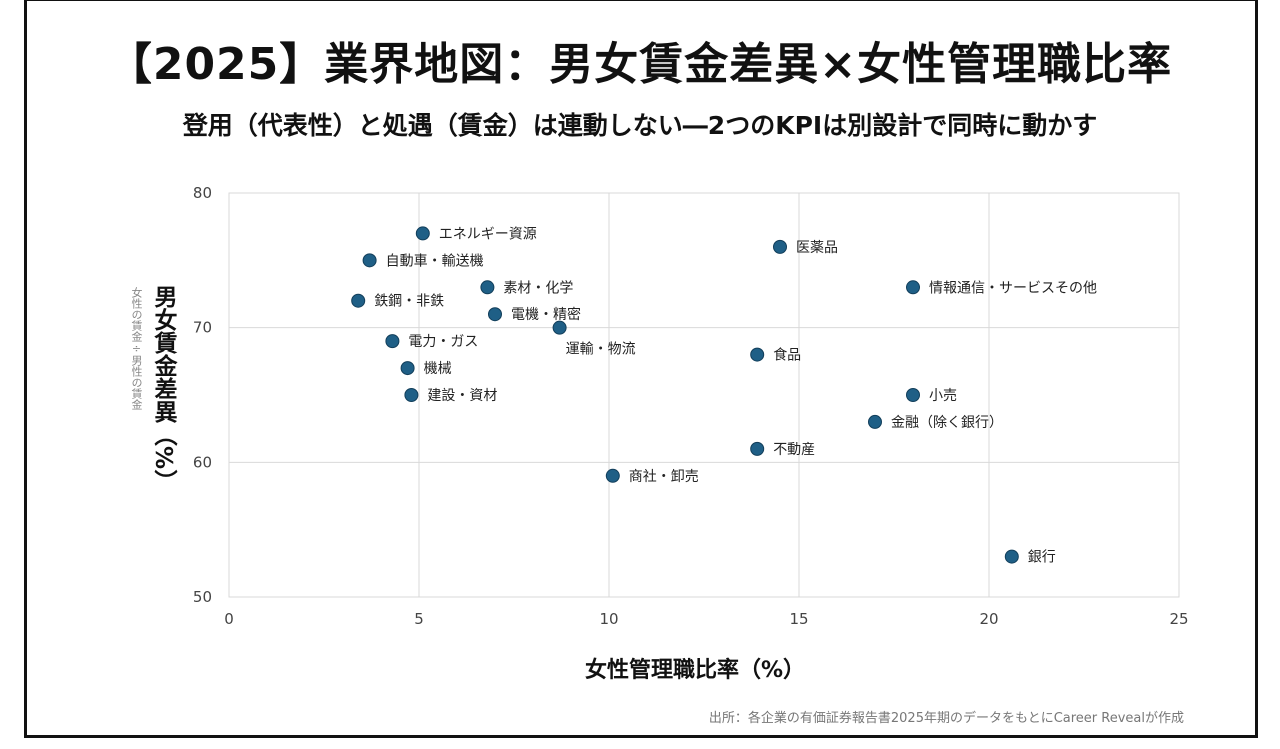 This screenshot has height=749, width=1280. What do you see at coordinates (538, 288) in the screenshot?
I see `point-label: 素材・化学` at bounding box center [538, 288].